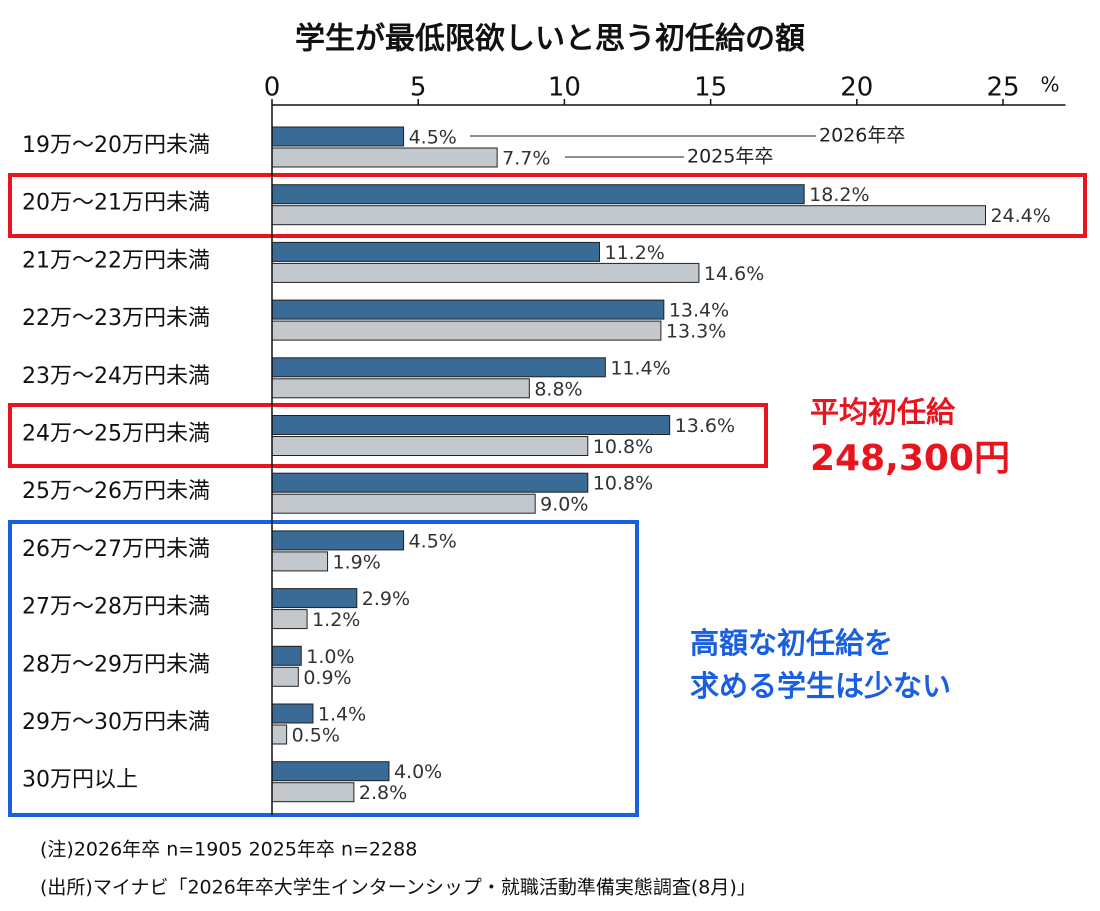 The width and height of the screenshot is (1100, 911). What do you see at coordinates (558, 389) in the screenshot?
I see `value-label: 8.8%` at bounding box center [558, 389].